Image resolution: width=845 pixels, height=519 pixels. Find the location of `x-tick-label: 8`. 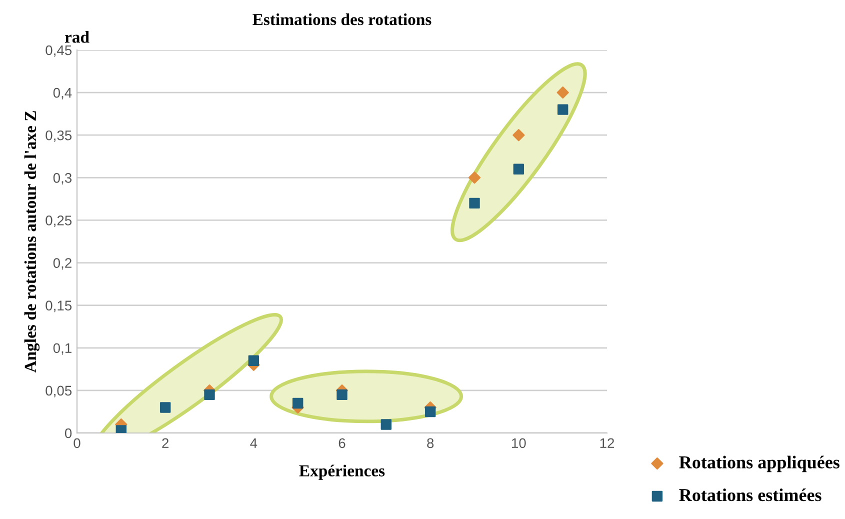

x-tick-label: 8 is located at coordinates (430, 443).